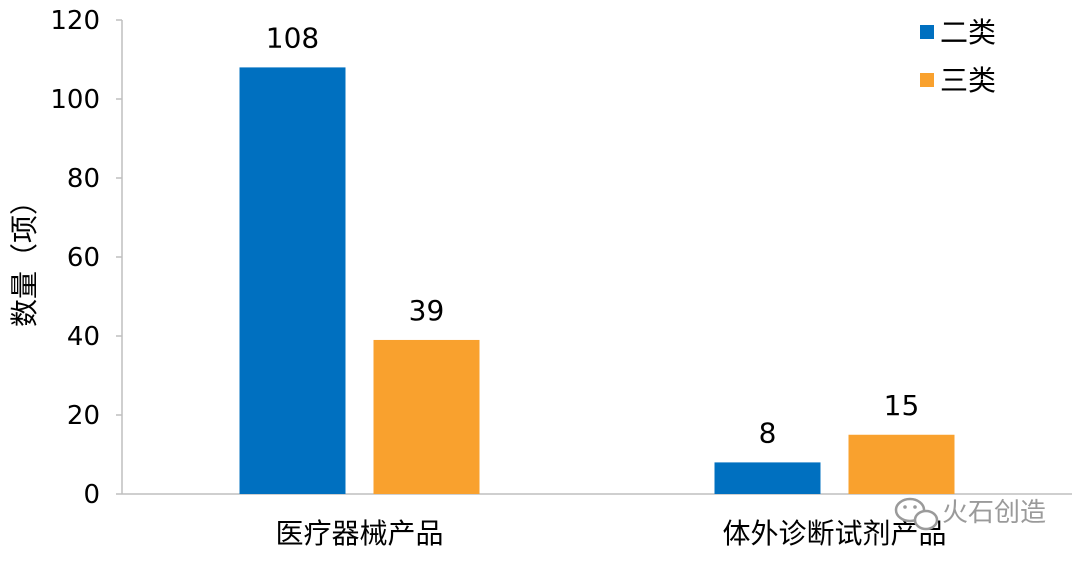  Describe the element at coordinates (83, 179) in the screenshot. I see `y-tick-label: 80` at that location.